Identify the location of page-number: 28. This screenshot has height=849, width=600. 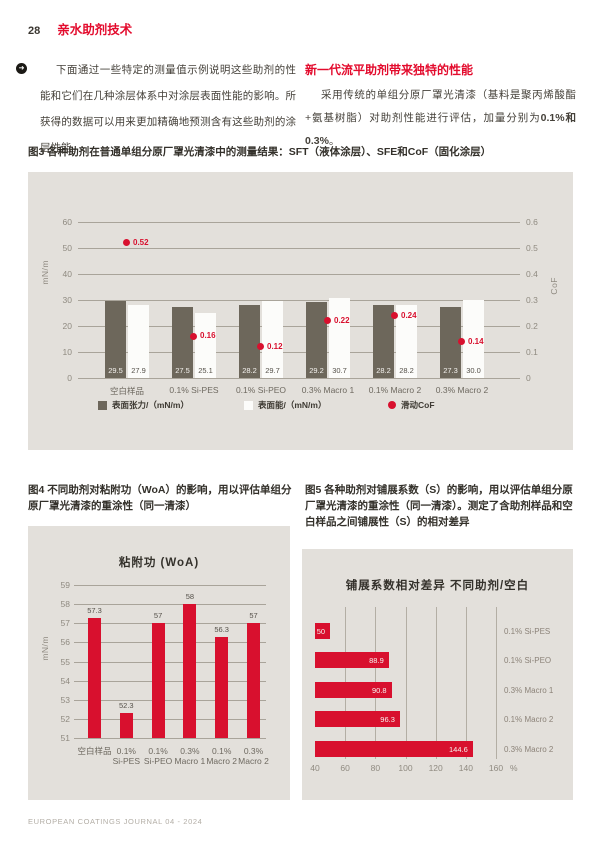
(34, 31).